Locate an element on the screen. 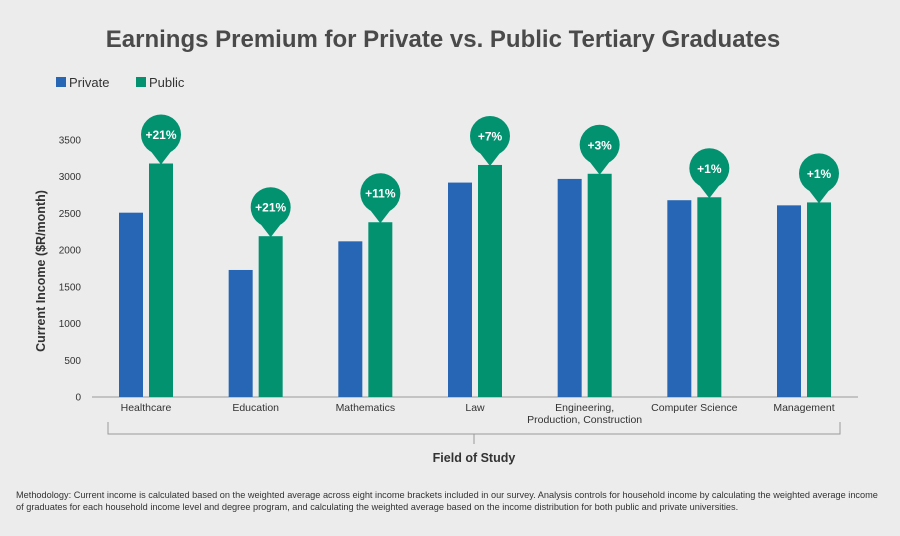  y-axis-title: Current Income ($R/month) is located at coordinates (41, 271).